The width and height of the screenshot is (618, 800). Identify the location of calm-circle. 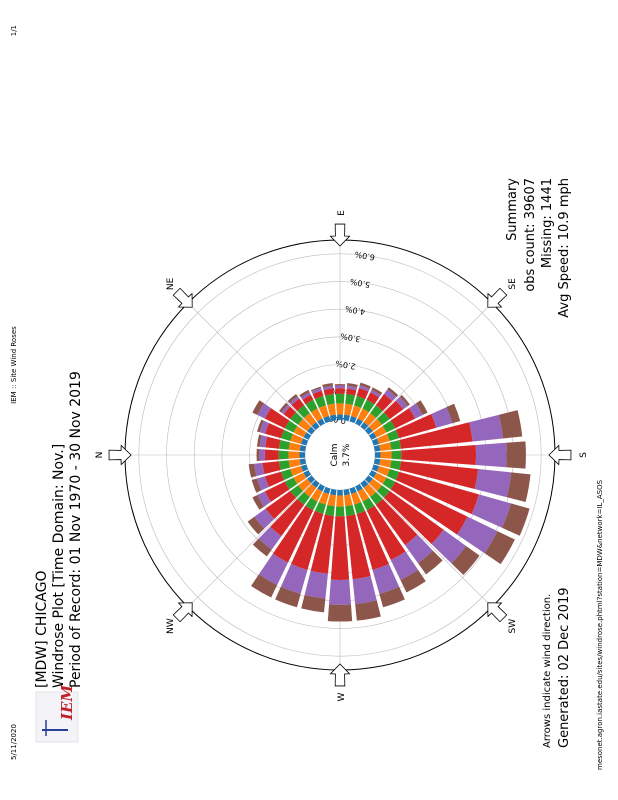
(340, 455).